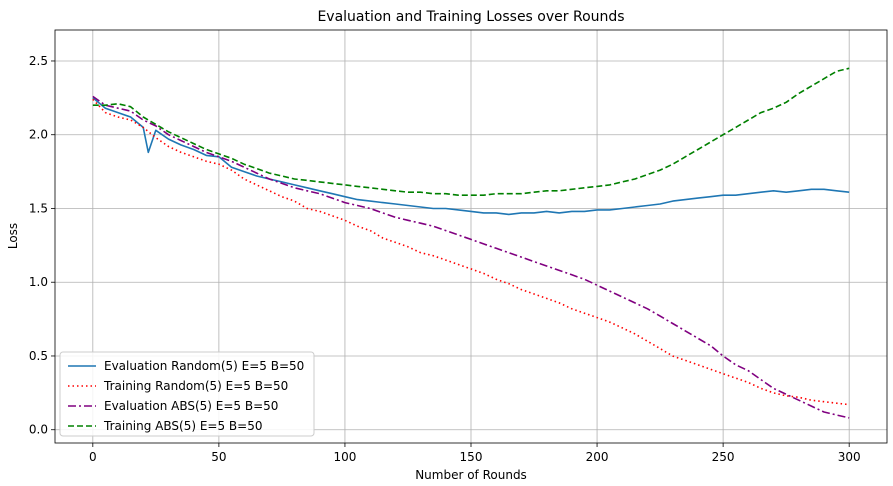  Describe the element at coordinates (195, 386) in the screenshot. I see `legend-label-2: Training Random(5) E=5 B=50` at that location.